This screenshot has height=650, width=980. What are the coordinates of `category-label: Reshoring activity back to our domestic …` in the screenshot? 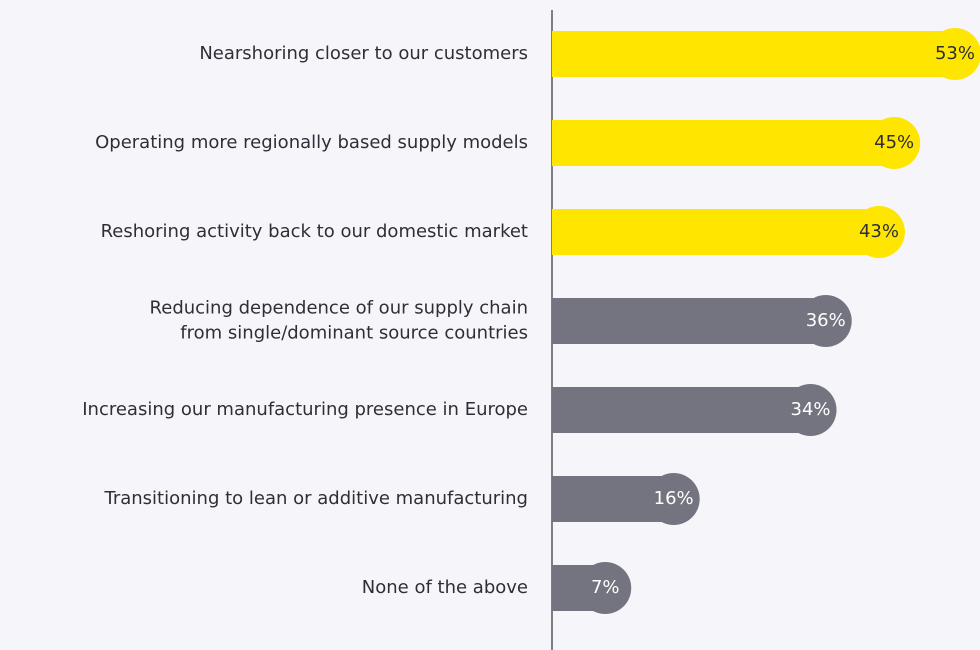 It's located at (314, 231).